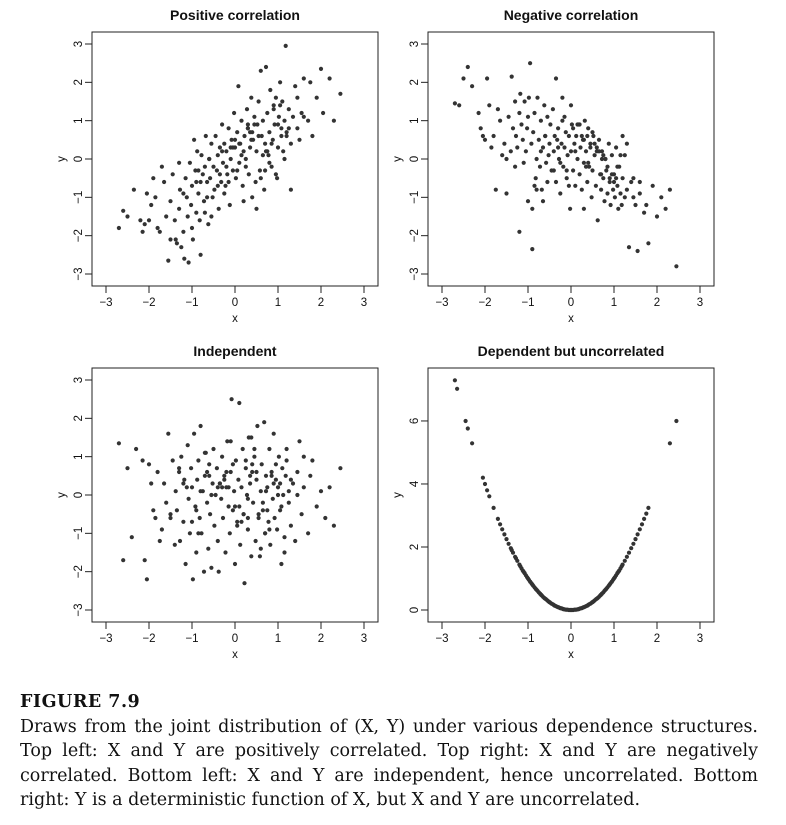 Image resolution: width=786 pixels, height=825 pixels. I want to click on x-tick-label: 0, so click(235, 639).